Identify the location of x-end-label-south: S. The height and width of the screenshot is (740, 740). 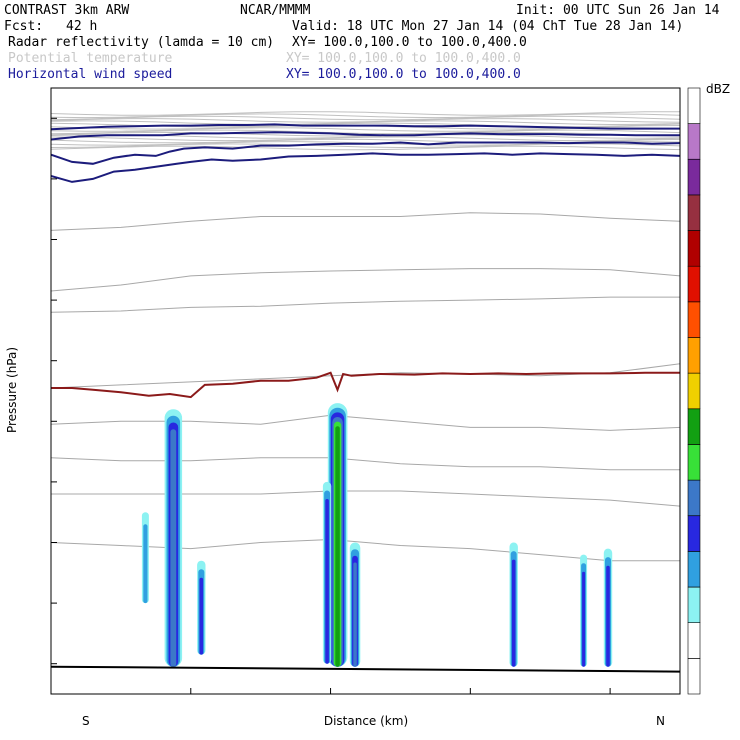
(86, 721).